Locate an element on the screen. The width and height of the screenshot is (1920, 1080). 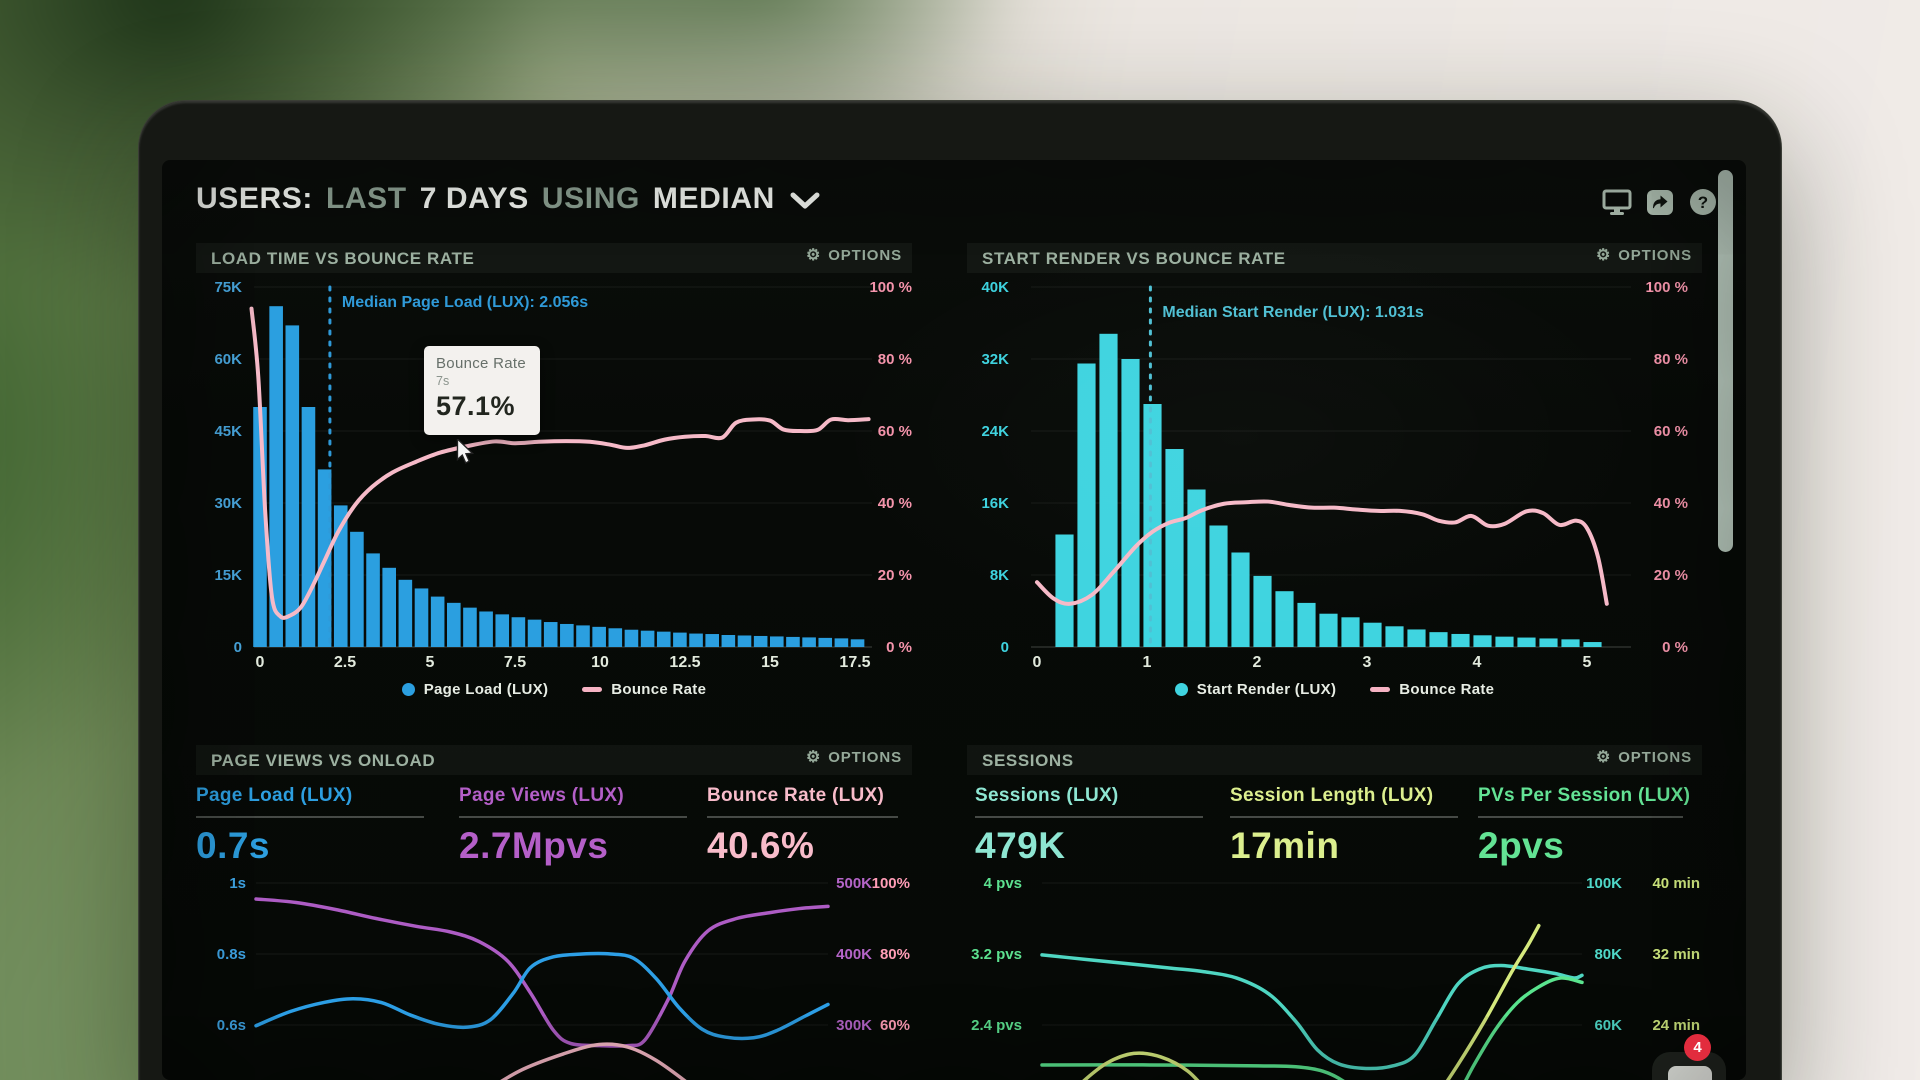
metric-label: Session Length (LUX) is located at coordinates (1332, 795).